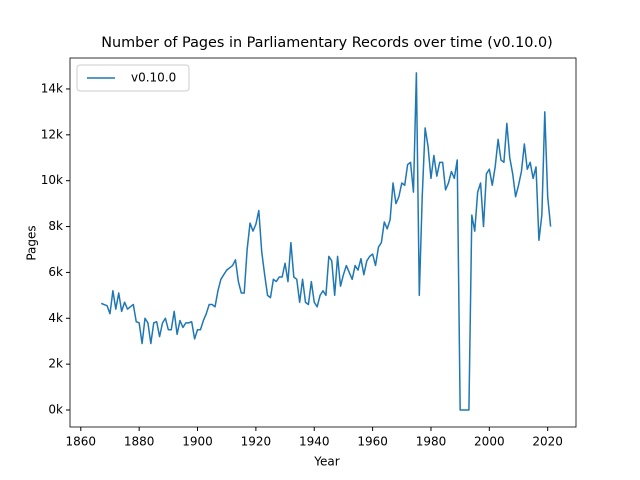 The width and height of the screenshot is (640, 480). Describe the element at coordinates (547, 442) in the screenshot. I see `x-tick-label: 2020` at that location.